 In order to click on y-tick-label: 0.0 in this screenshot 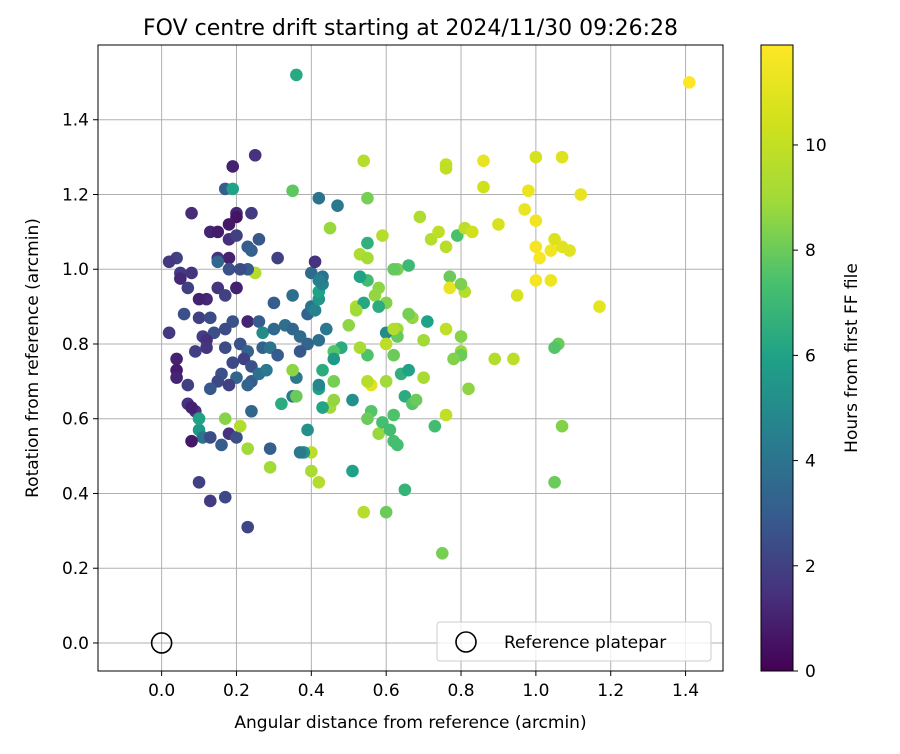, I will do `click(75, 644)`.